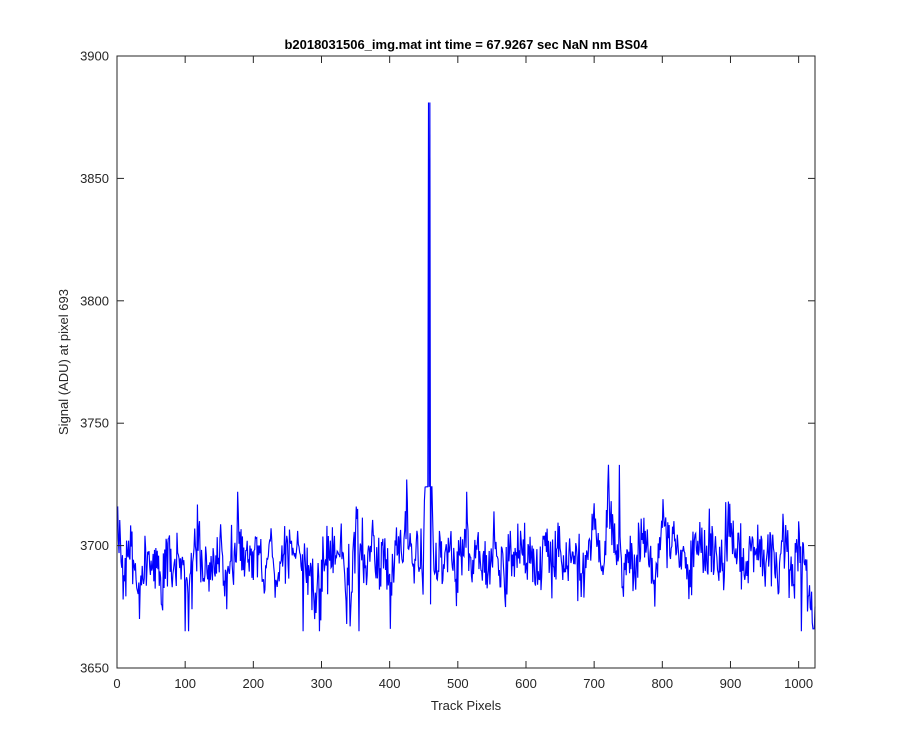 The height and width of the screenshot is (750, 900). What do you see at coordinates (662, 683) in the screenshot?
I see `x-tick-label: 800` at bounding box center [662, 683].